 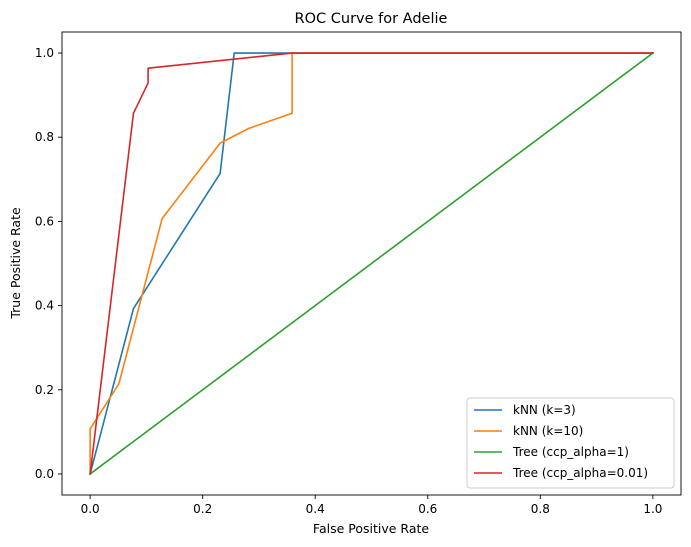 What do you see at coordinates (44, 390) in the screenshot?
I see `y-tick-label: 0.2` at bounding box center [44, 390].